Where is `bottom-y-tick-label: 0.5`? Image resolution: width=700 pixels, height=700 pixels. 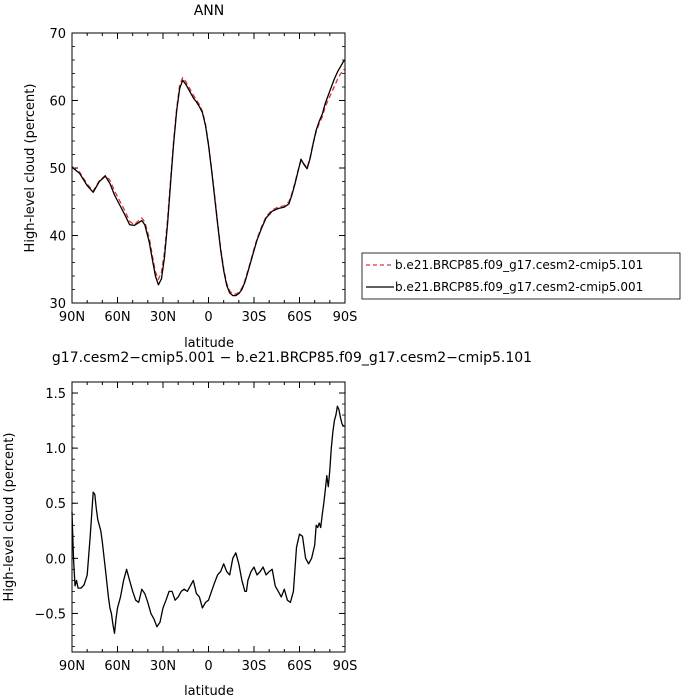
bottom-y-tick-label: 0.5 is located at coordinates (55, 504).